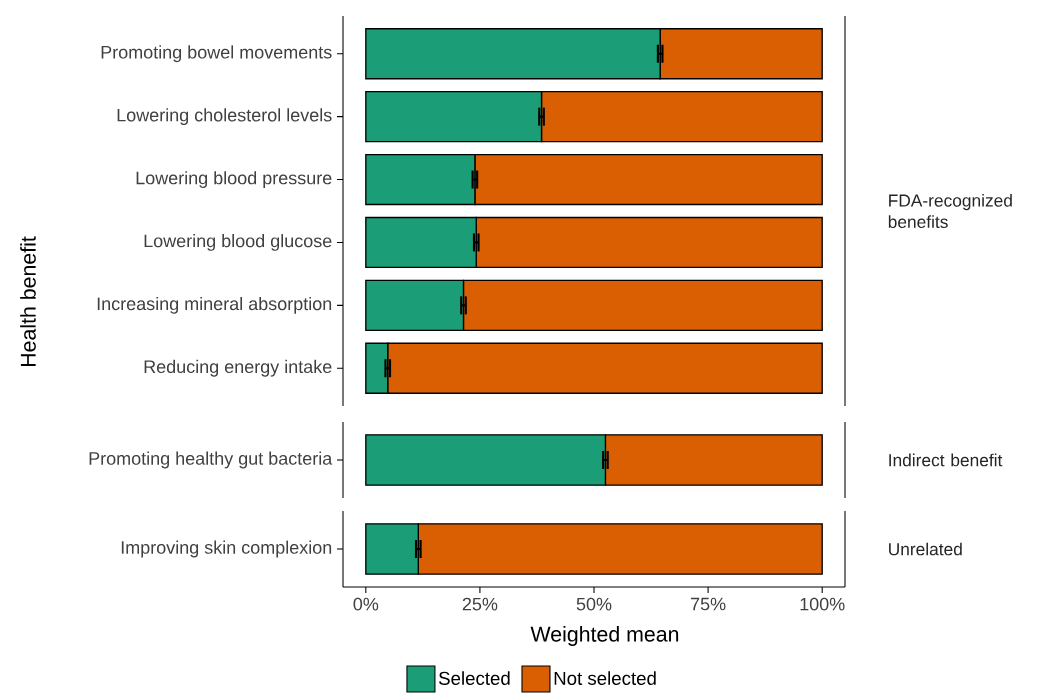  What do you see at coordinates (474, 678) in the screenshot?
I see `legend-label: Selected` at bounding box center [474, 678].